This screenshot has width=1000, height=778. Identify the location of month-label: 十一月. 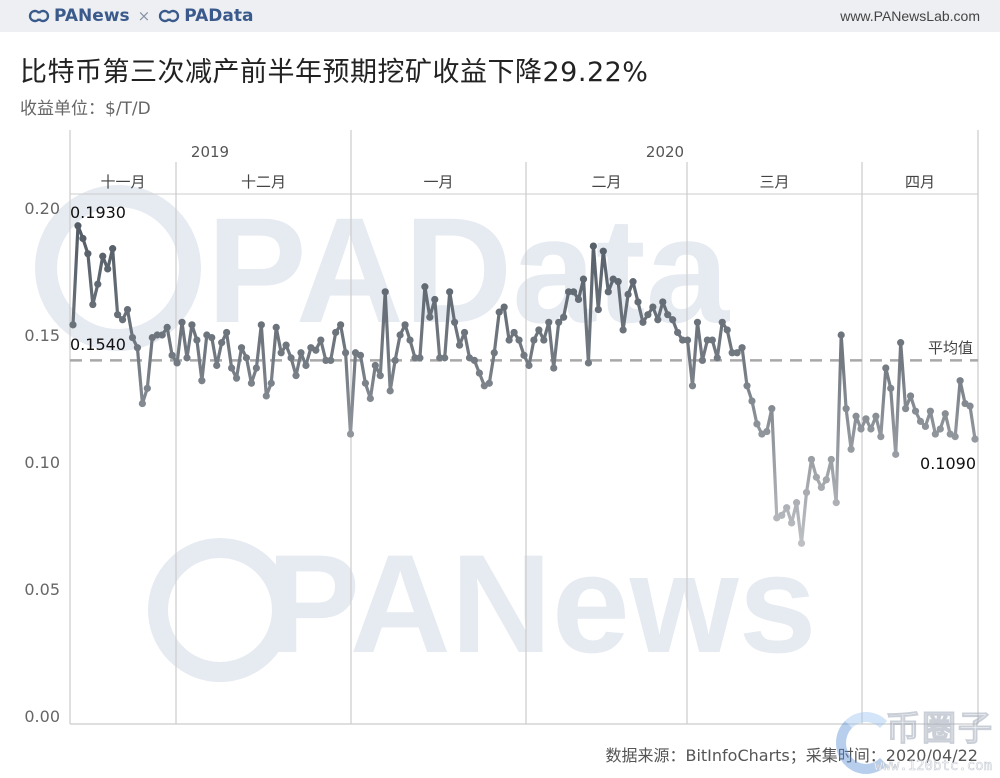
(122, 182).